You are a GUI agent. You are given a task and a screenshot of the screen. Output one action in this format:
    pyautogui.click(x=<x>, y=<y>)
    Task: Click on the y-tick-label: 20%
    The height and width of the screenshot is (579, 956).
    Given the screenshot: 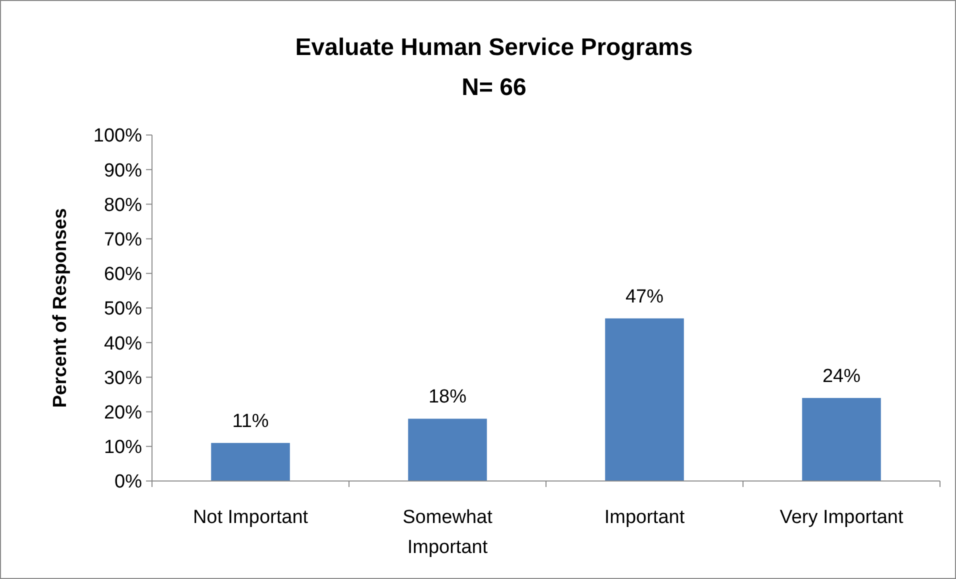 What is the action you would take?
    pyautogui.click(x=123, y=413)
    